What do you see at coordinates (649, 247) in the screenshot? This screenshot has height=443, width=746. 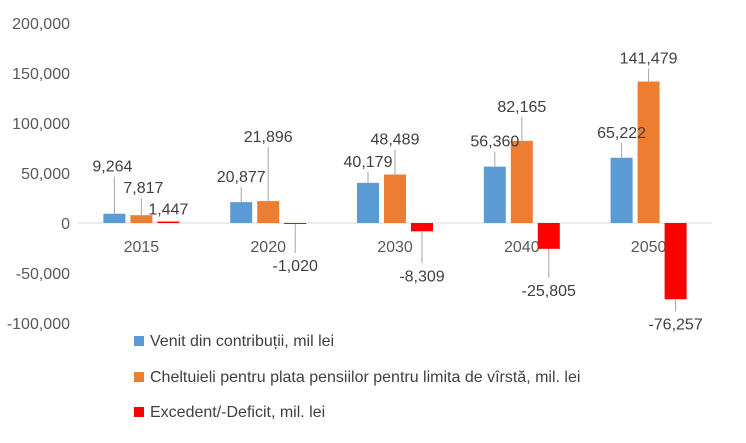 I see `x-tick-label: 2050` at bounding box center [649, 247].